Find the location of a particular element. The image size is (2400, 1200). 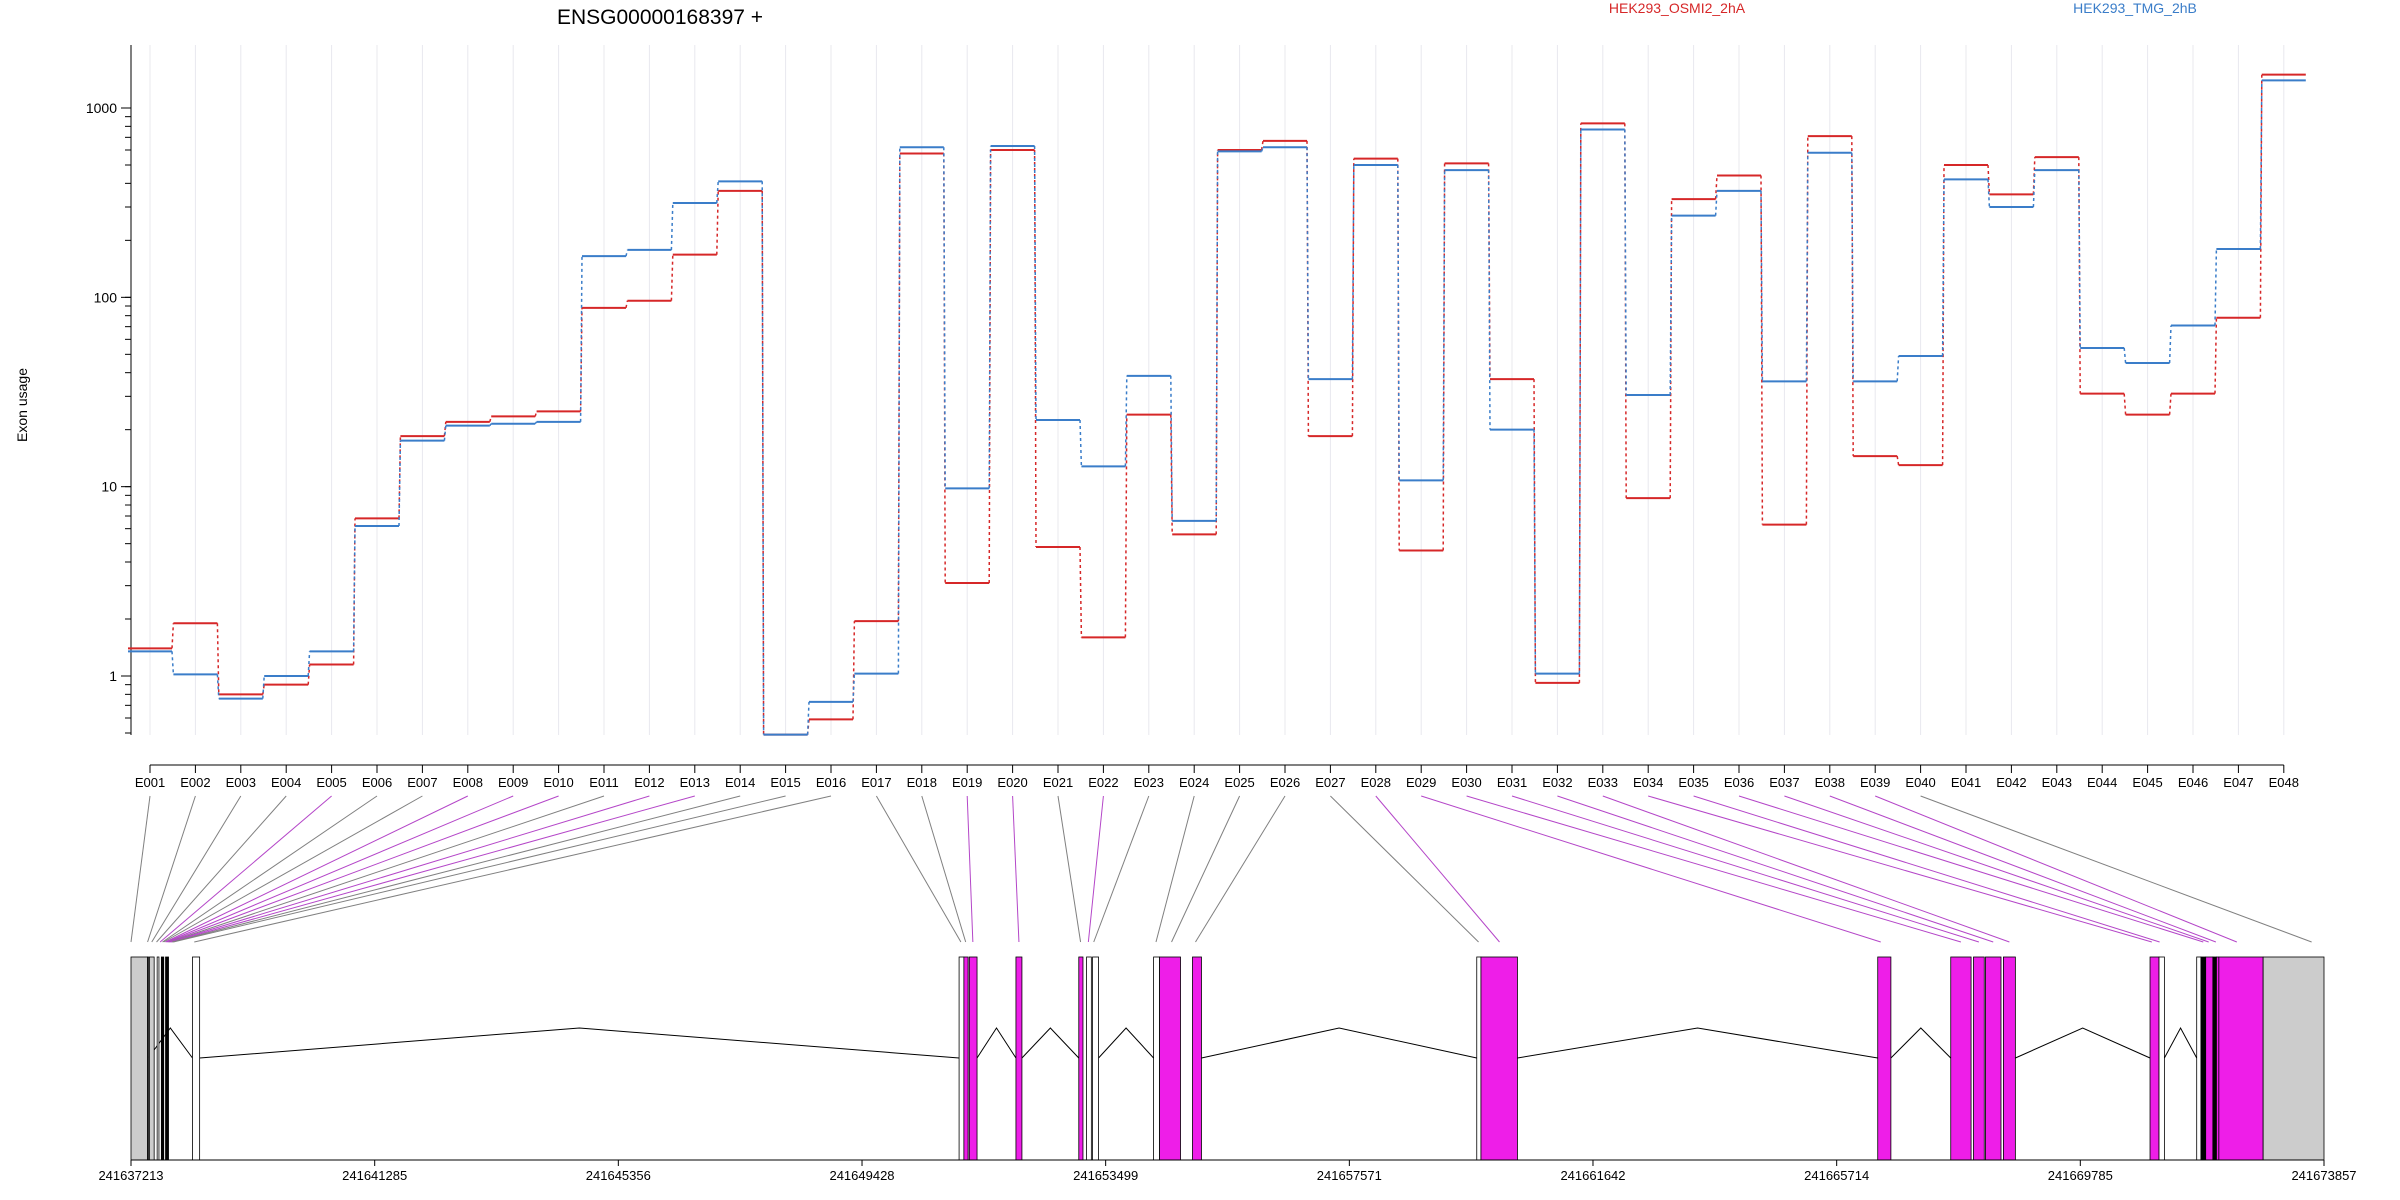

x-tick-label-E040: E040 is located at coordinates (1920, 782).